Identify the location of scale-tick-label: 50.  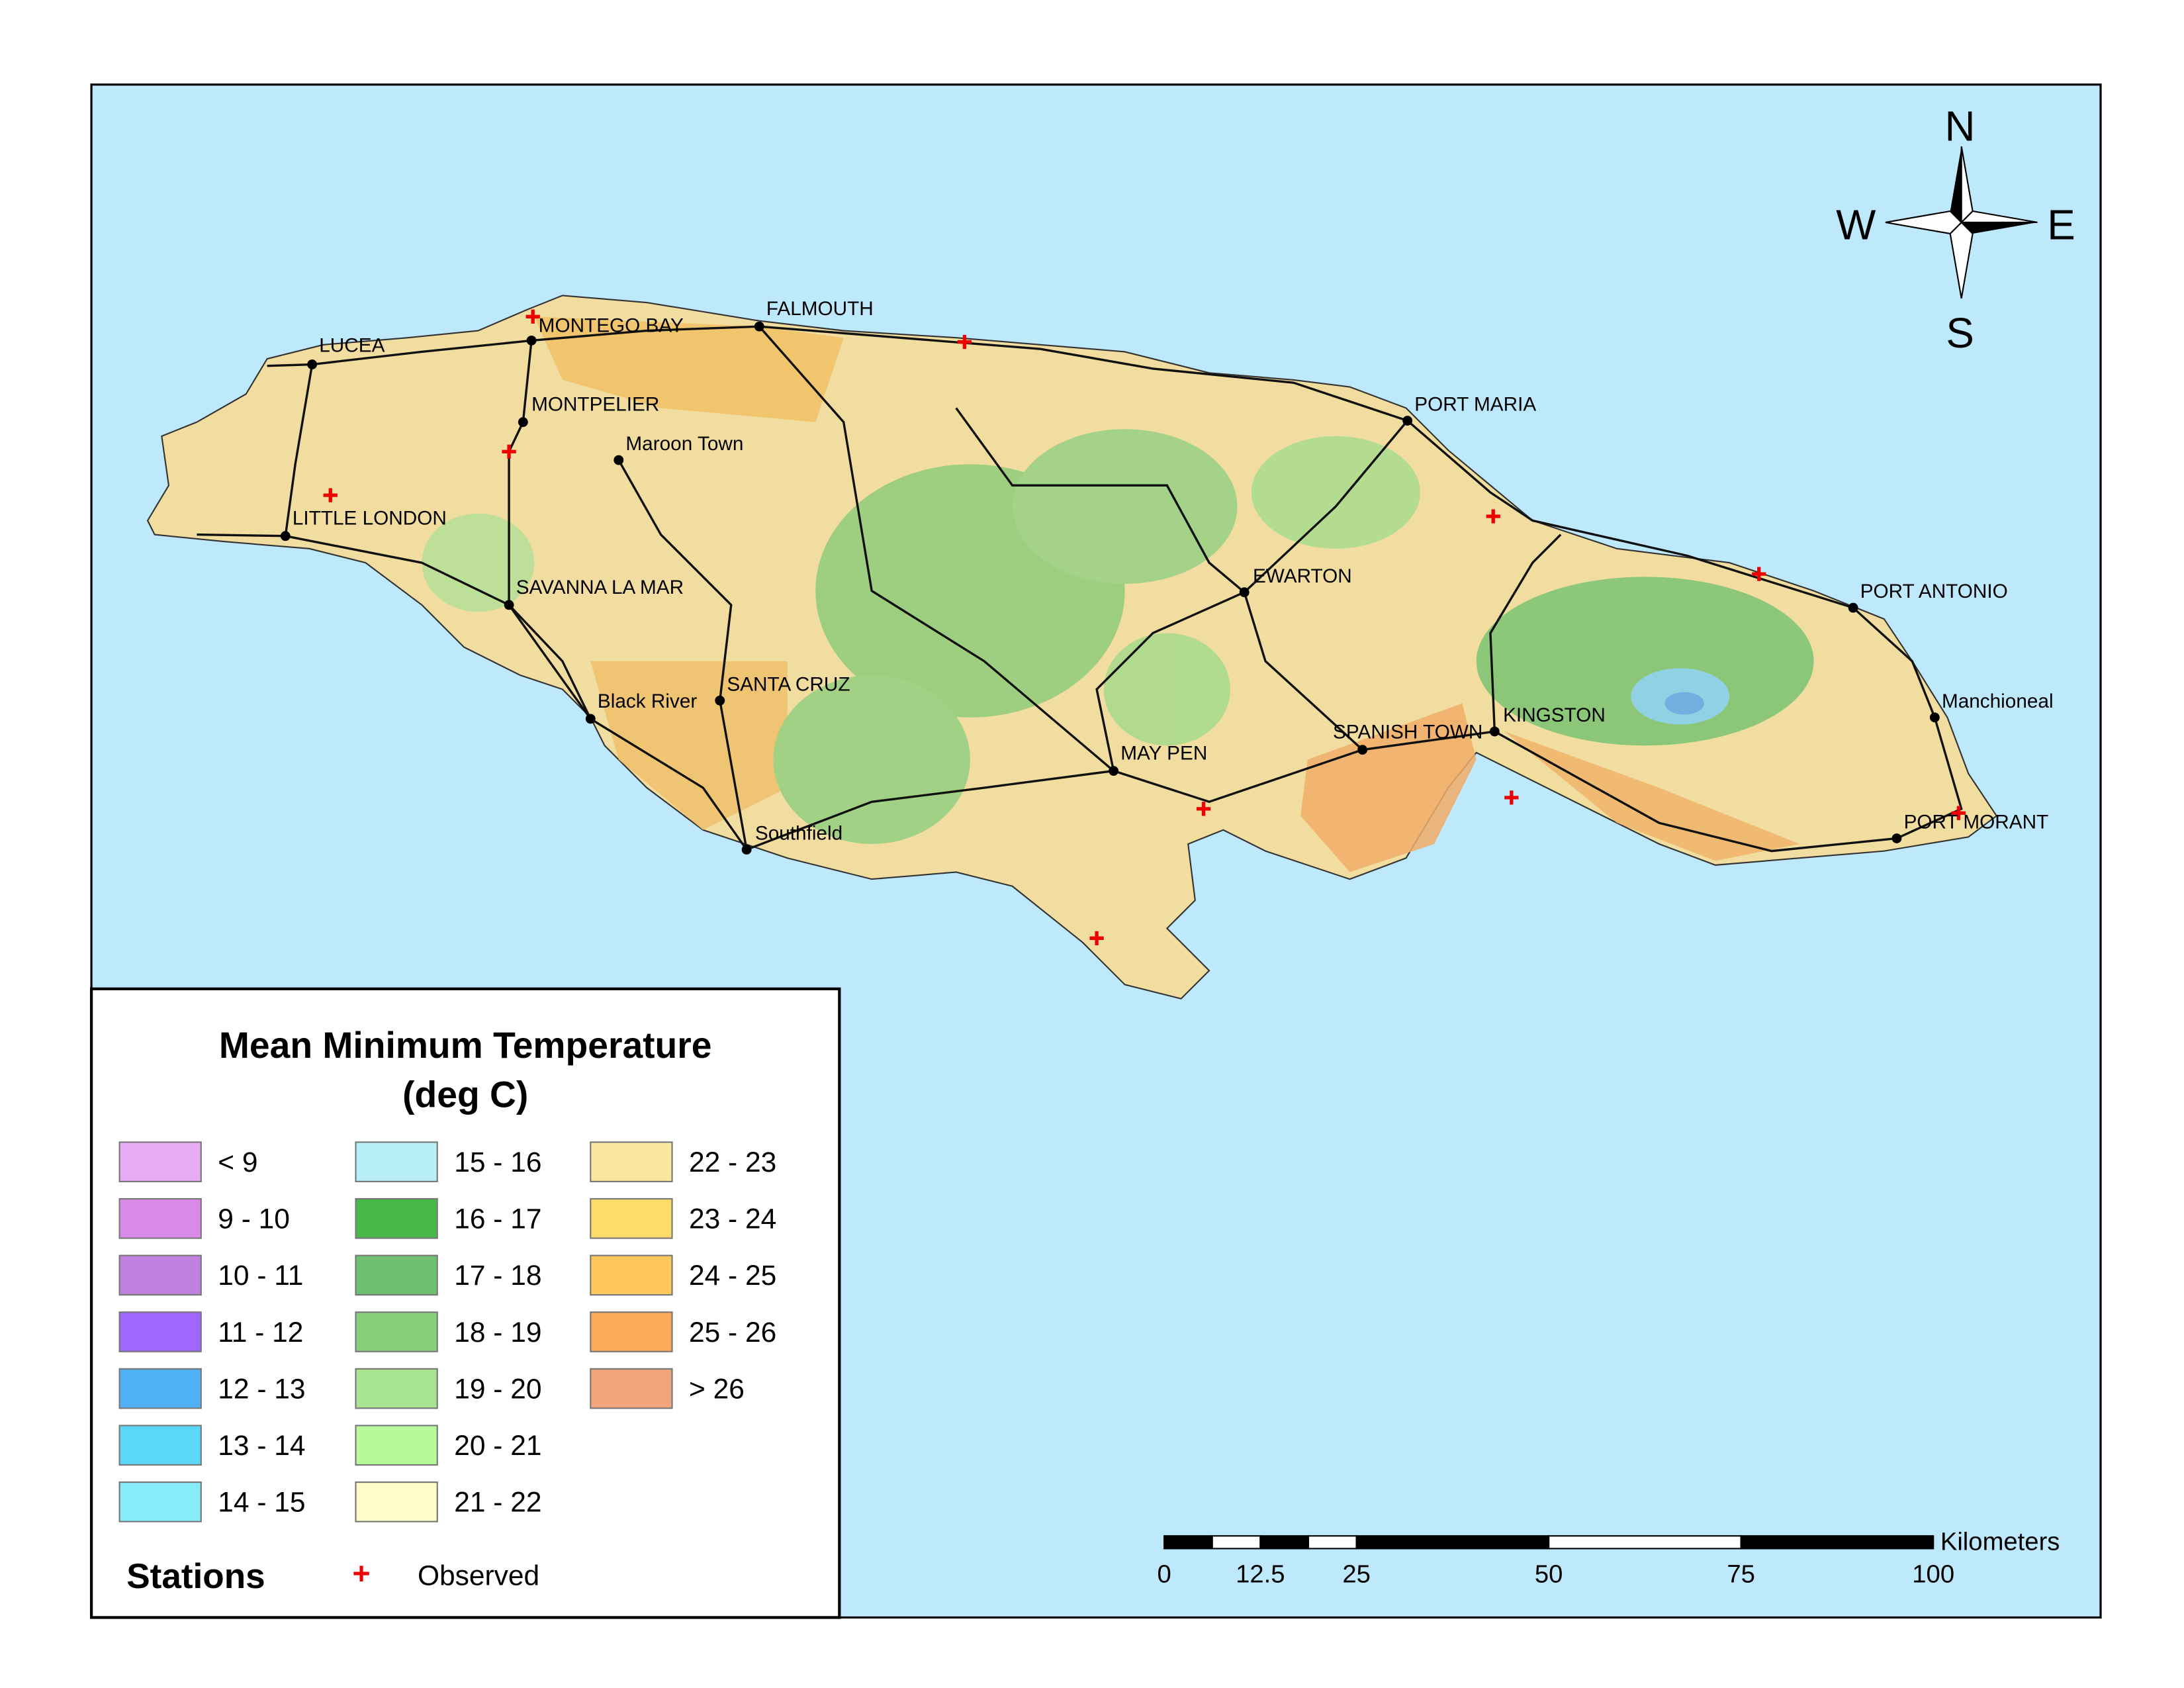
(1549, 1574).